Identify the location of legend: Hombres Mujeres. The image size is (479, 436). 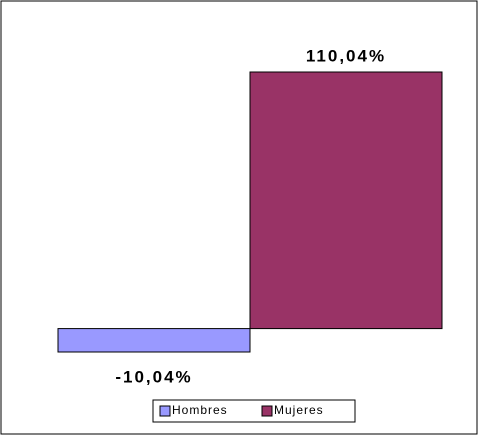
(241, 410).